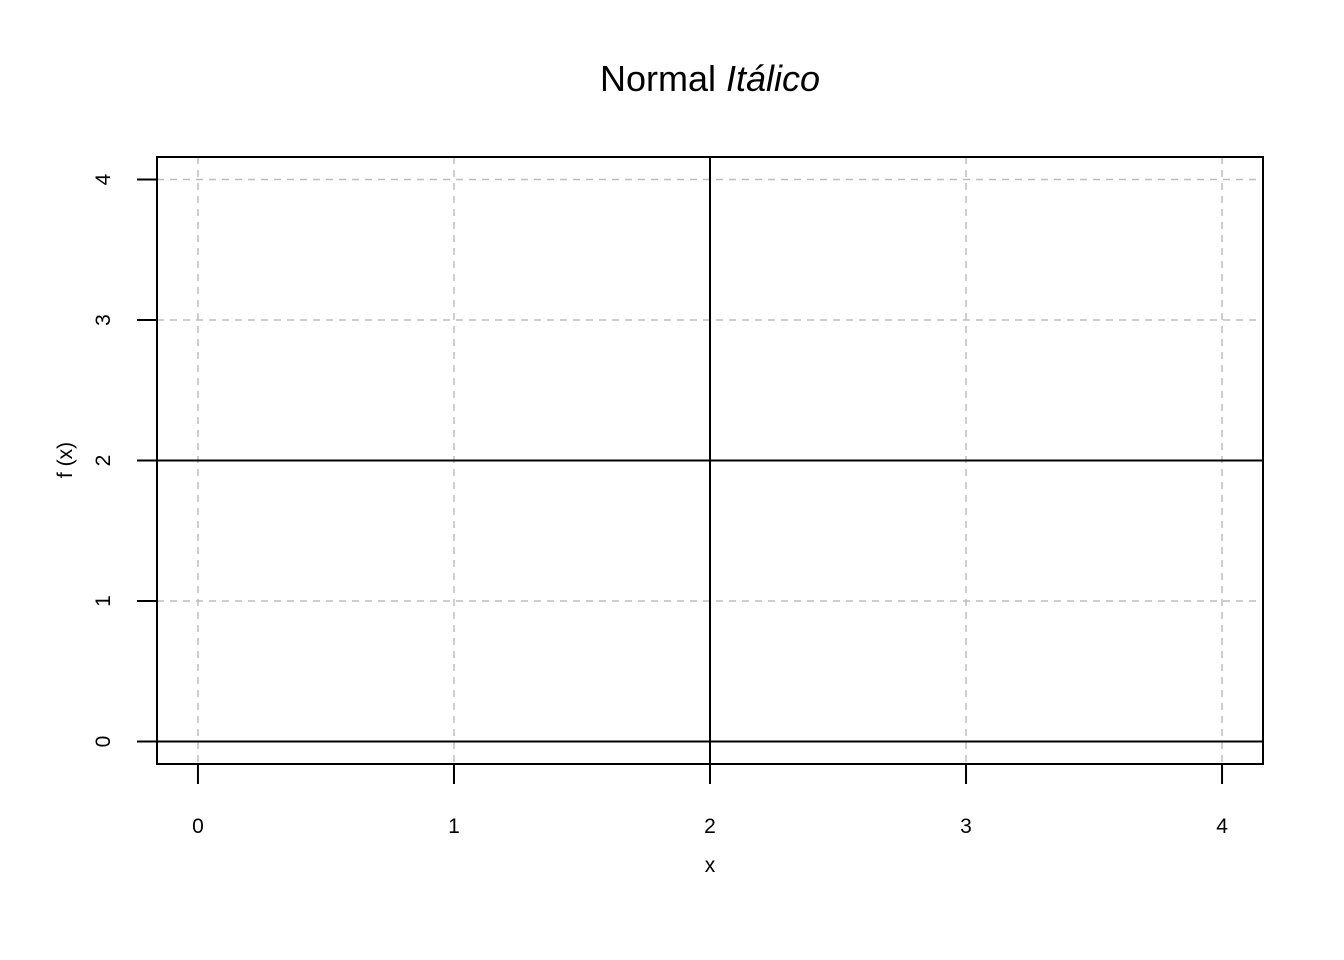 The width and height of the screenshot is (1344, 960). I want to click on x-tick-label-2: 2, so click(710, 826).